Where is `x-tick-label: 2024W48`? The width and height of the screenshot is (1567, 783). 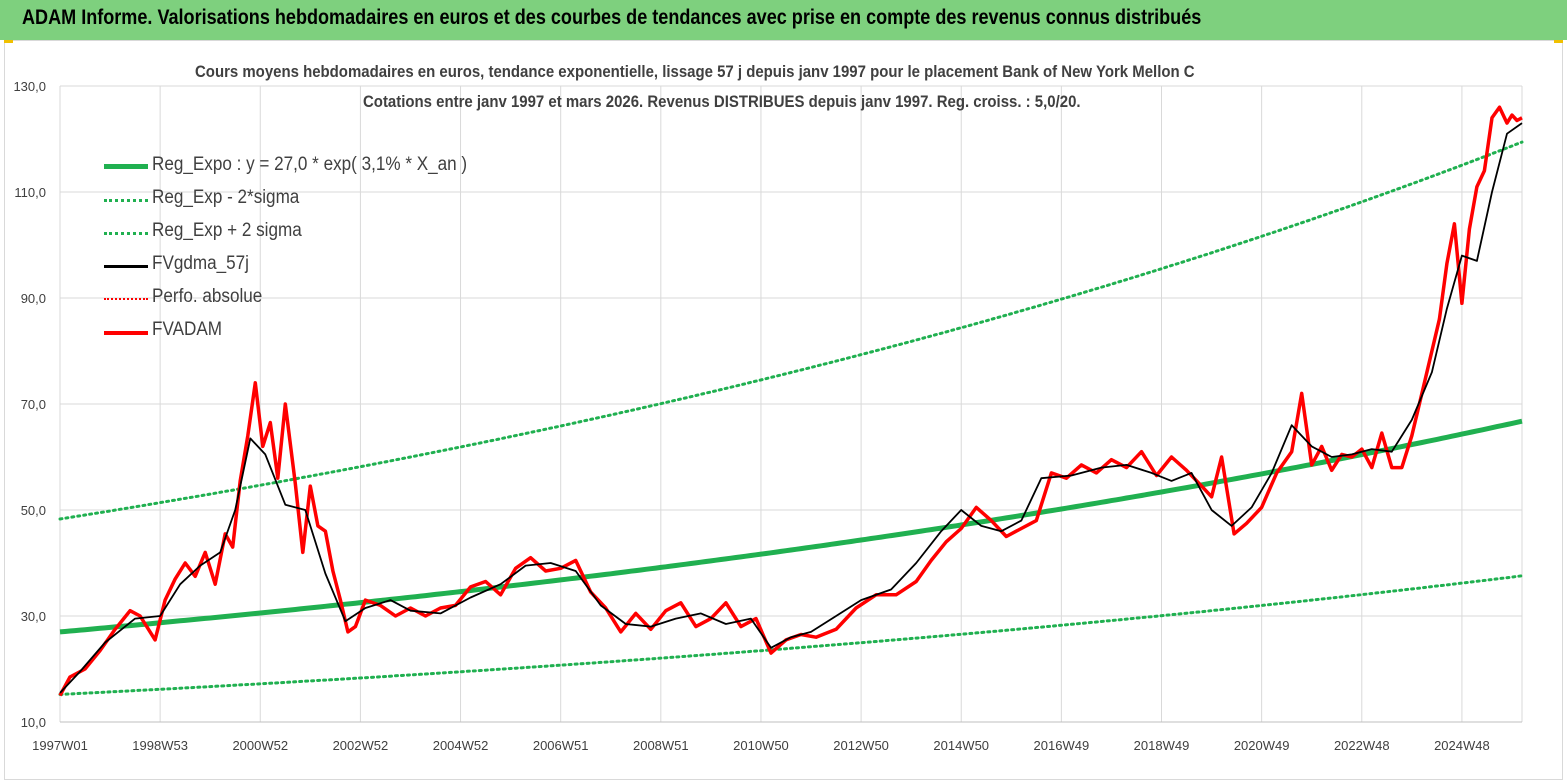 x-tick-label: 2024W48 is located at coordinates (1462, 745).